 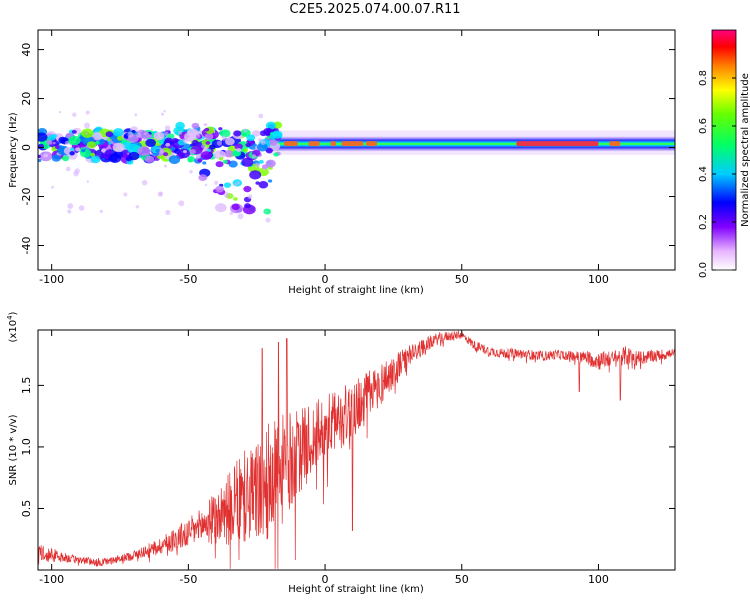 I want to click on y-tick-label: -20, so click(x=26, y=197).